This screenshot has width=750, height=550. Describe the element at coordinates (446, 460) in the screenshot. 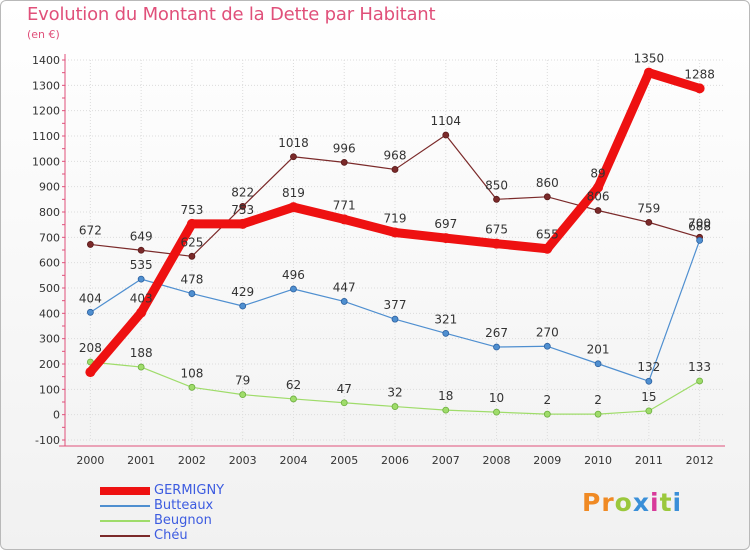

I see `x-tick-label: 2007` at that location.